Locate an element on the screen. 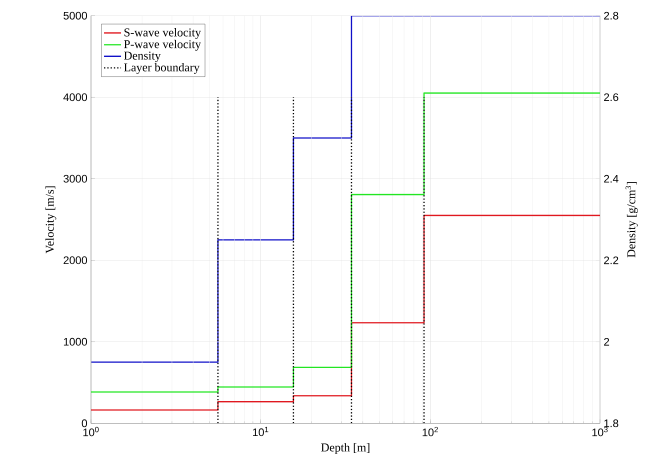  y-tick-label: 0 is located at coordinates (85, 423).